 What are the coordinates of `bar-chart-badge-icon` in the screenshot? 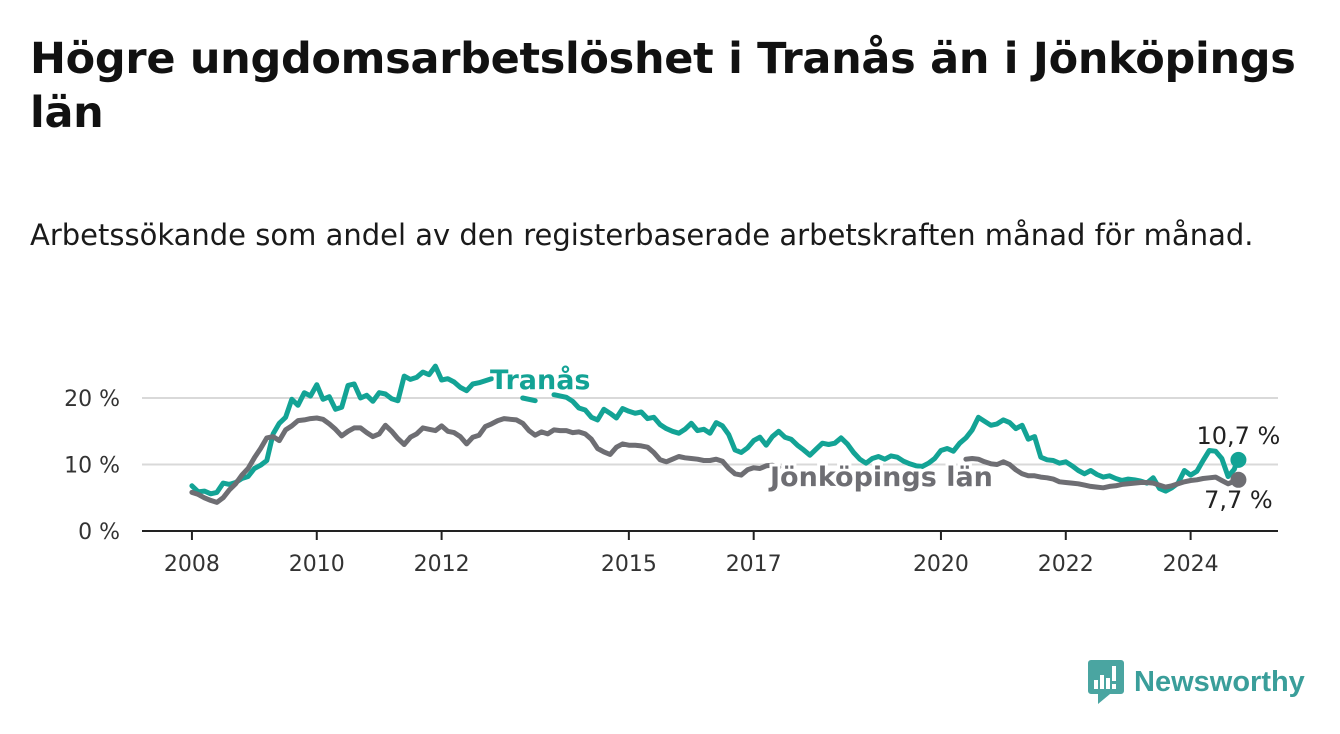 It's located at (1106, 682).